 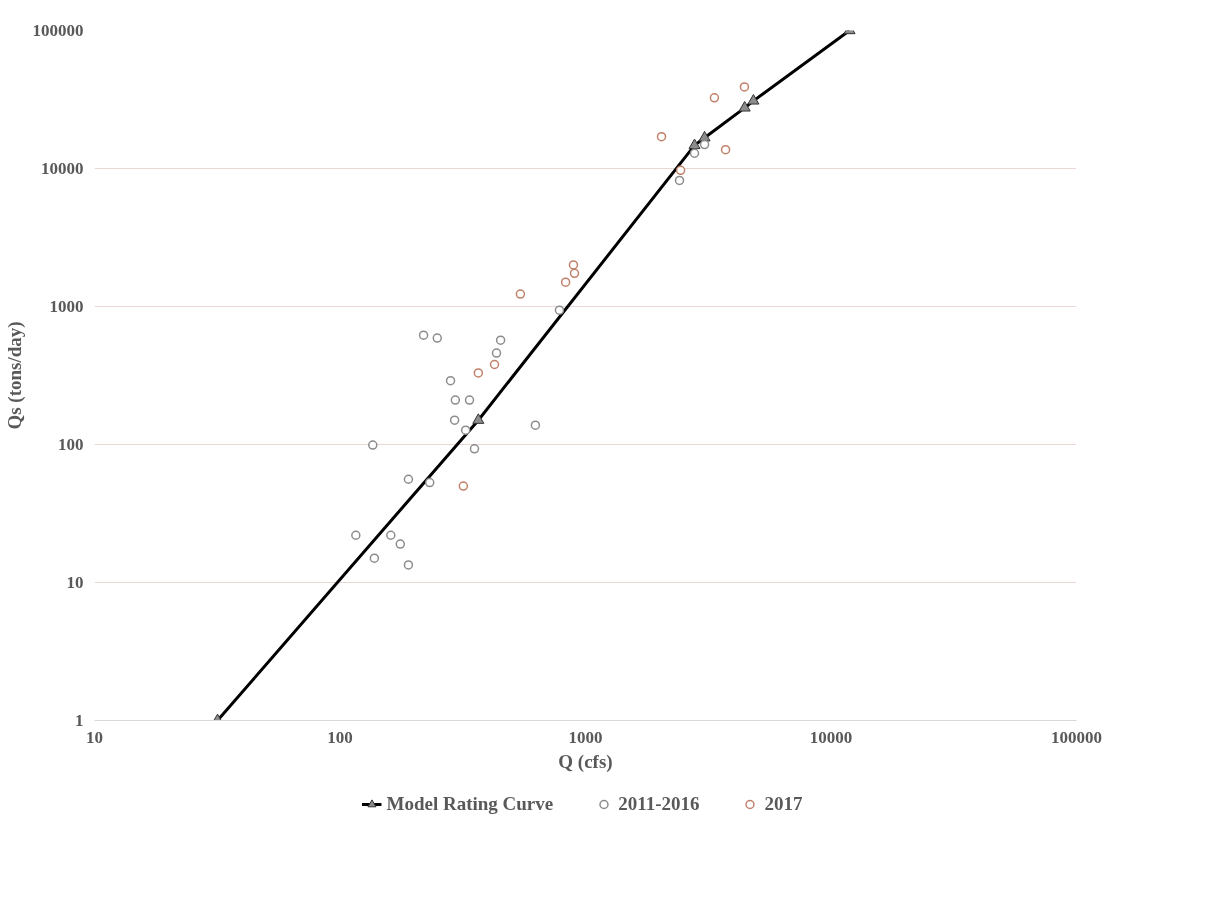 What do you see at coordinates (470, 804) in the screenshot?
I see `legend-label: Model Rating Curve` at bounding box center [470, 804].